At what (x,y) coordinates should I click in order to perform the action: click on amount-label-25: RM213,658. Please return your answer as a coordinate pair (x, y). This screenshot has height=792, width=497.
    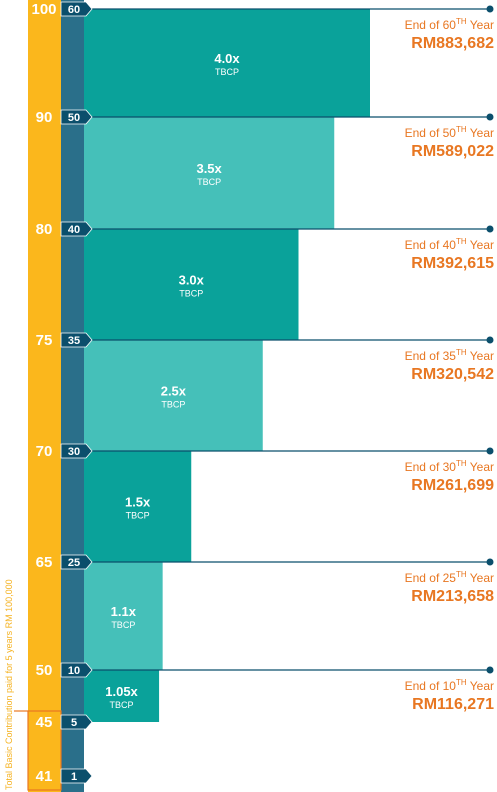
    Looking at the image, I should click on (452, 596).